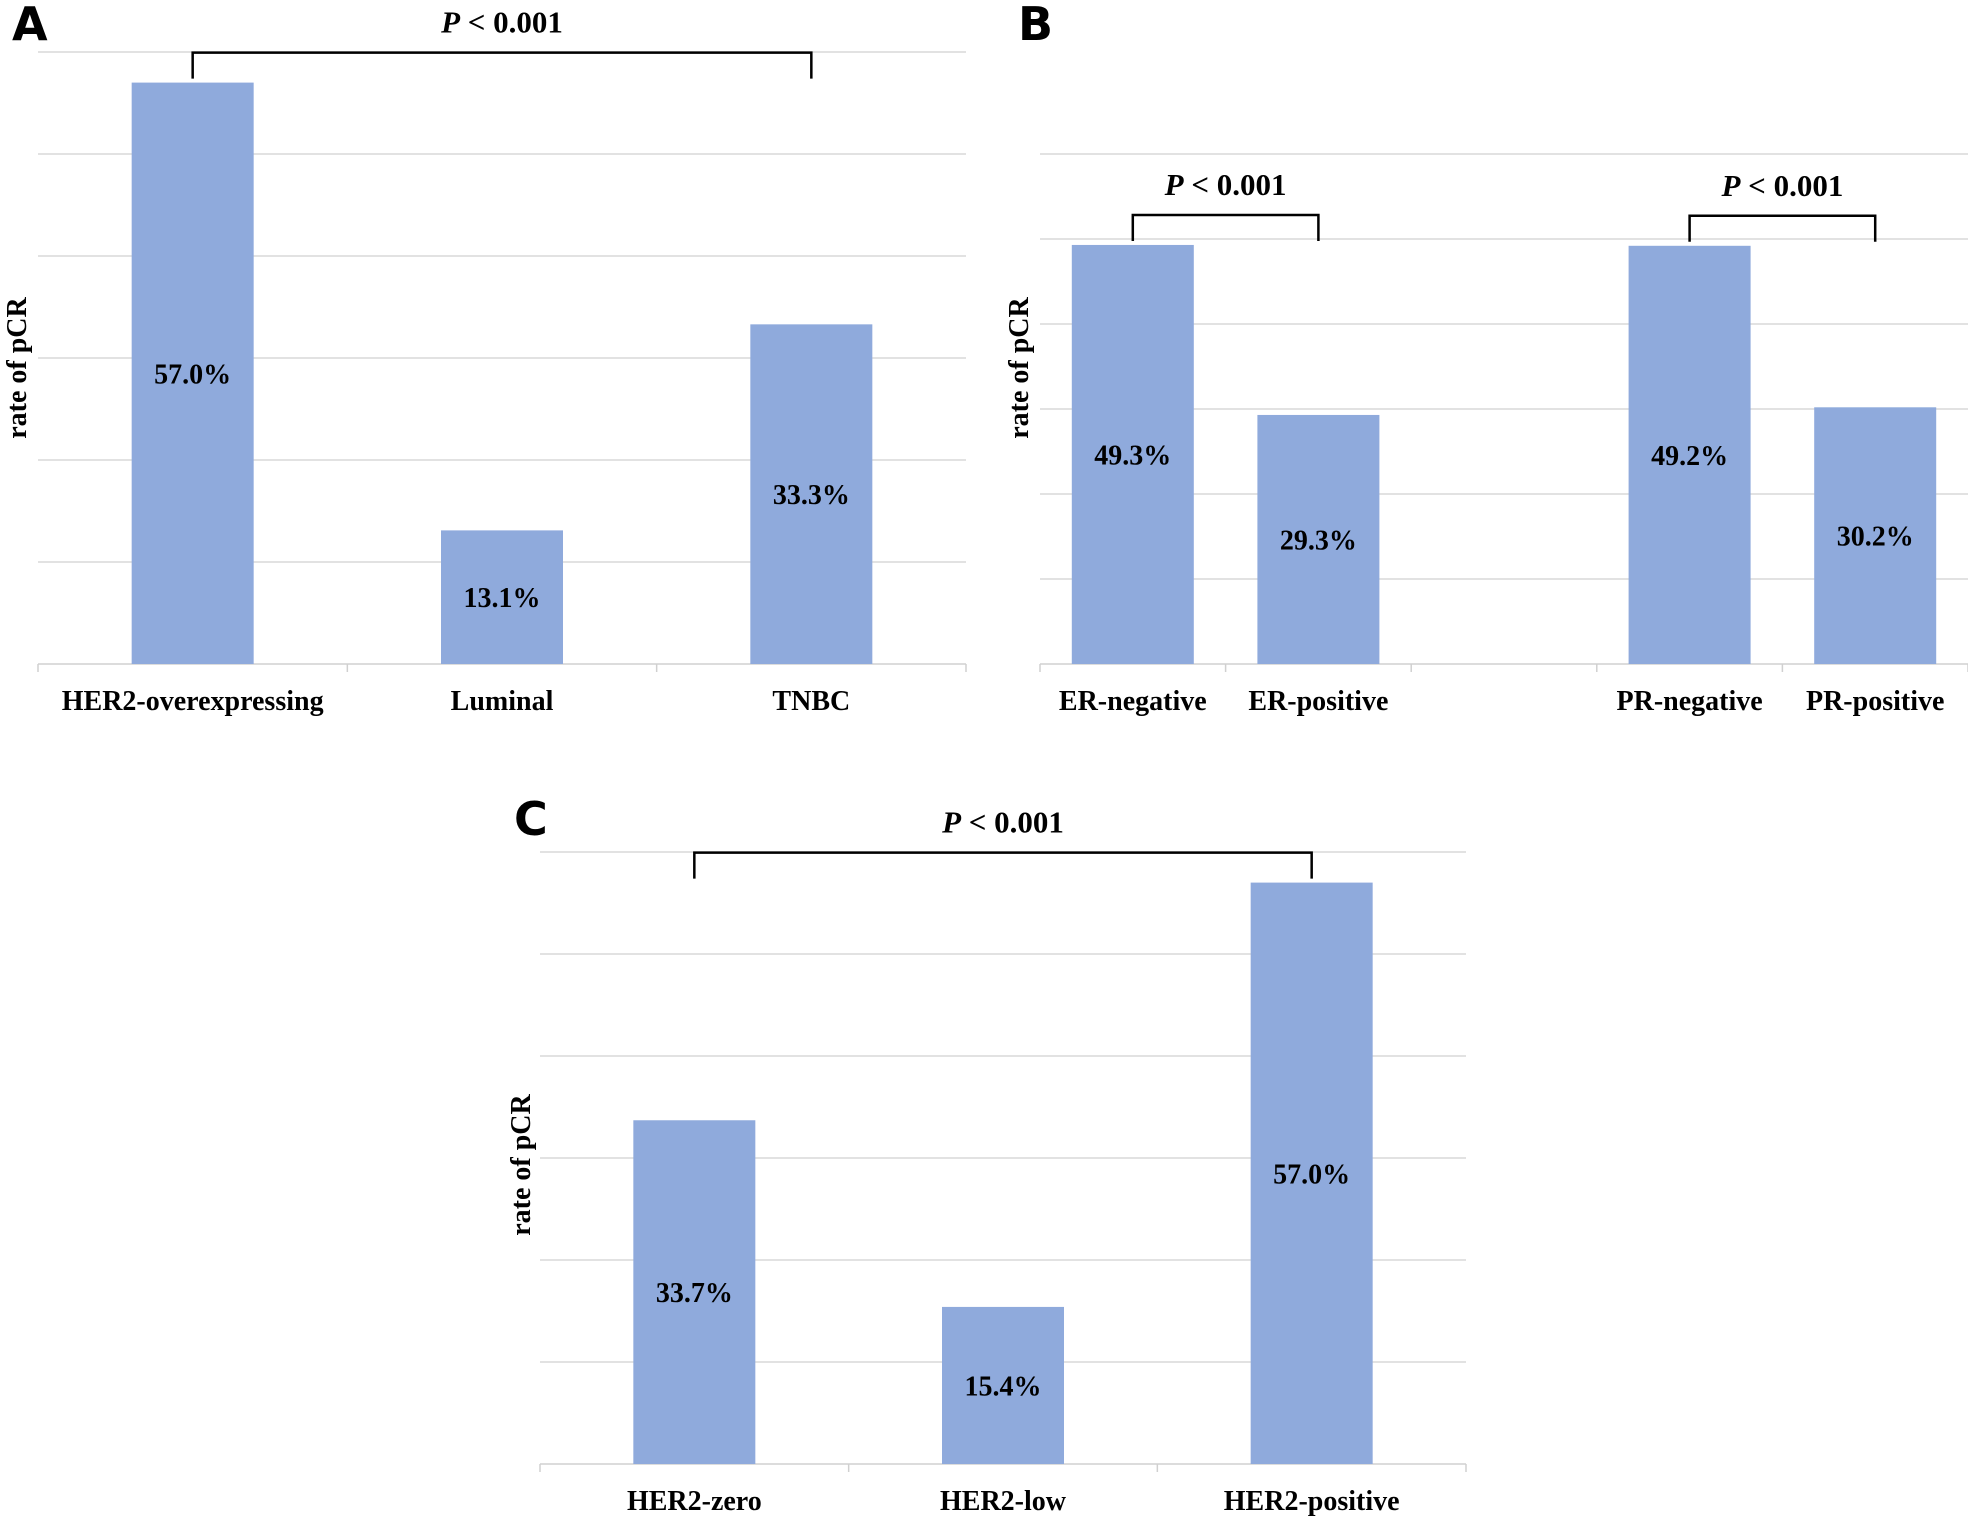  I want to click on bar-pr-positive, so click(1875, 535).